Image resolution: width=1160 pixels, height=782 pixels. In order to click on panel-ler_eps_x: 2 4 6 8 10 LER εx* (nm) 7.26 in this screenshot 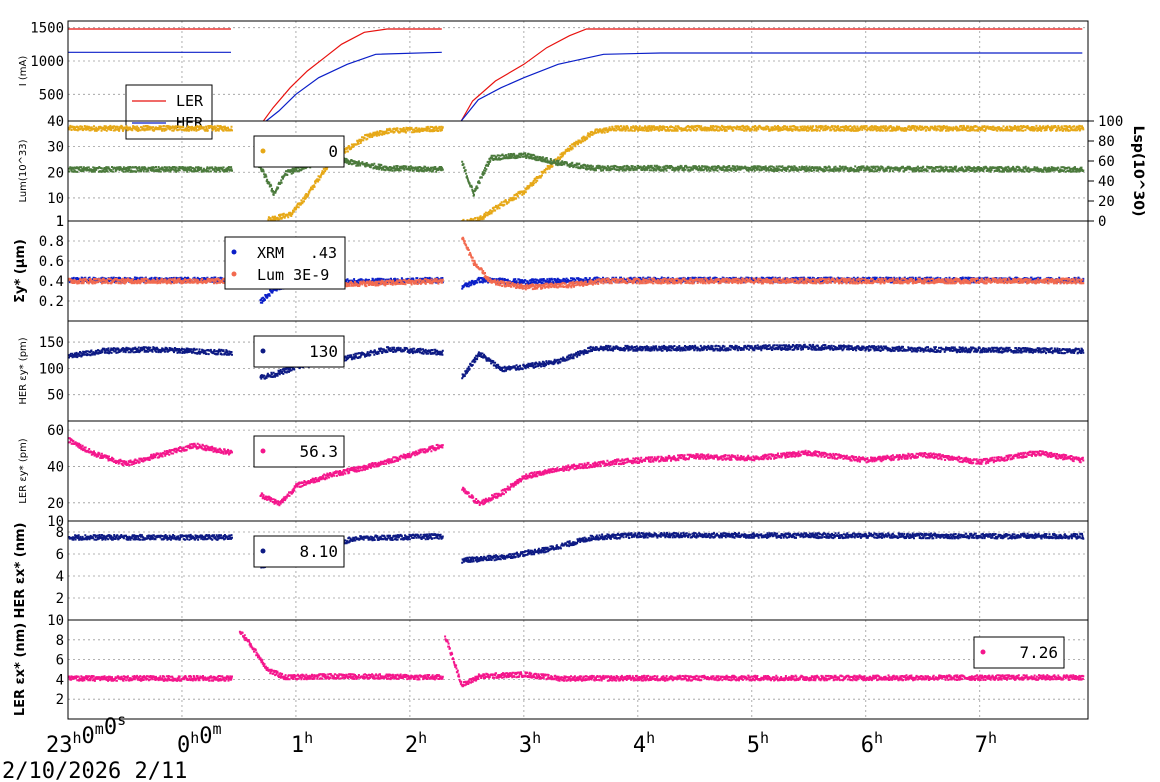, I will do `click(551, 666)`.